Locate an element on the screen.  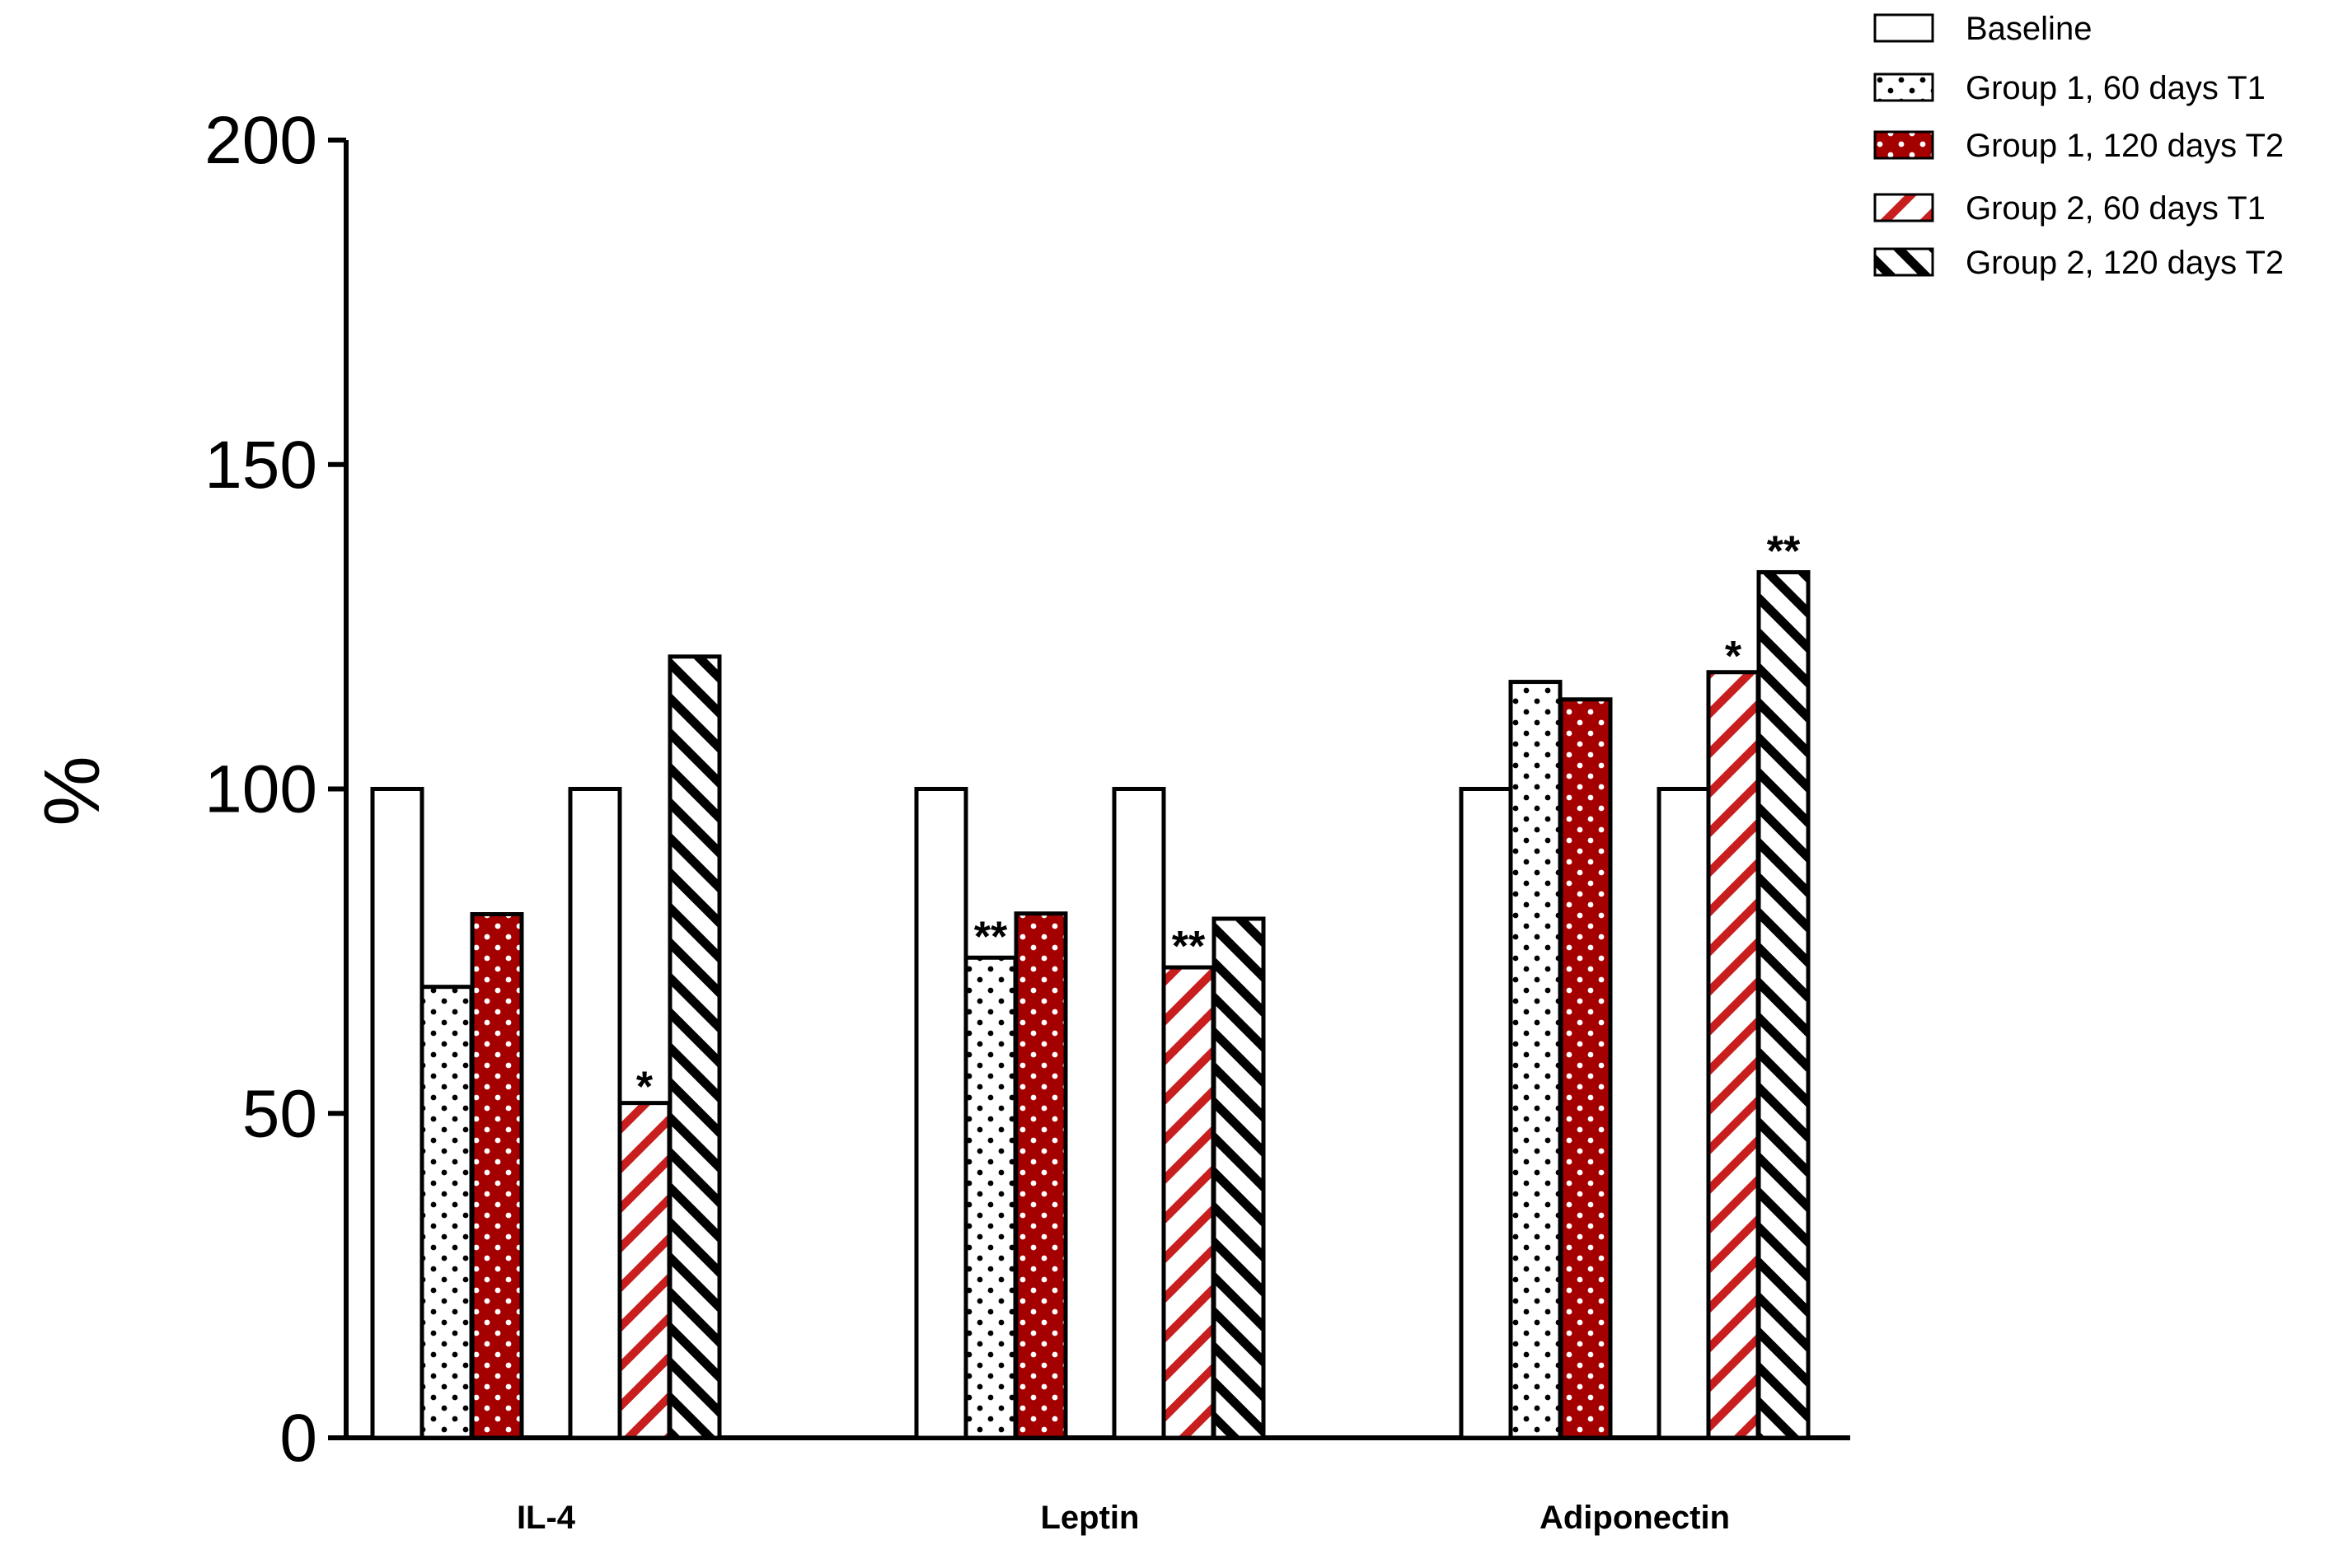
y-tick-label: 0 is located at coordinates (298, 1439).